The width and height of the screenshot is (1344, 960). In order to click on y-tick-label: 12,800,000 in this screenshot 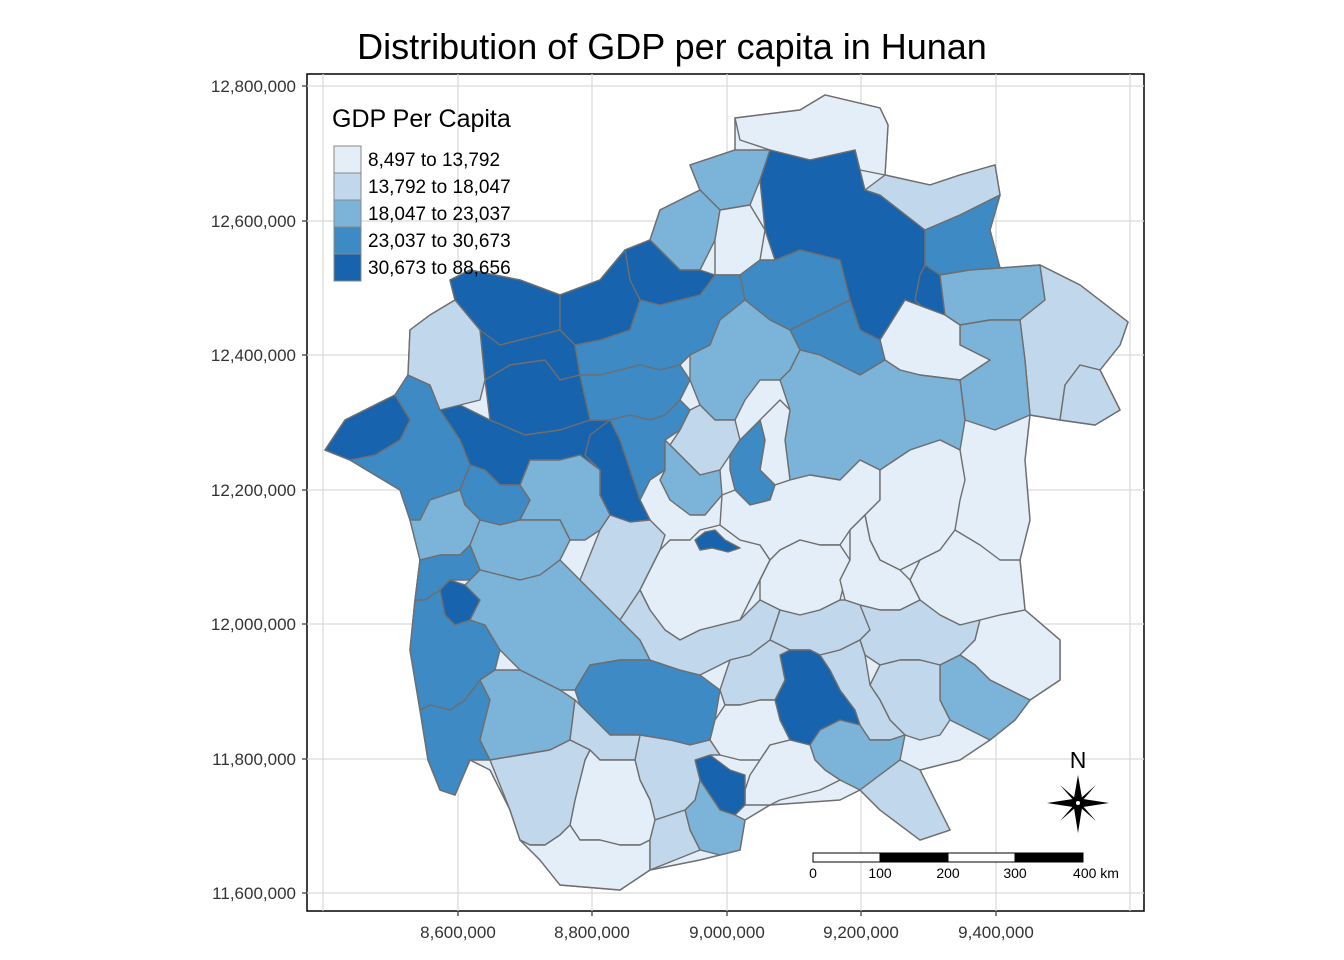, I will do `click(253, 86)`.